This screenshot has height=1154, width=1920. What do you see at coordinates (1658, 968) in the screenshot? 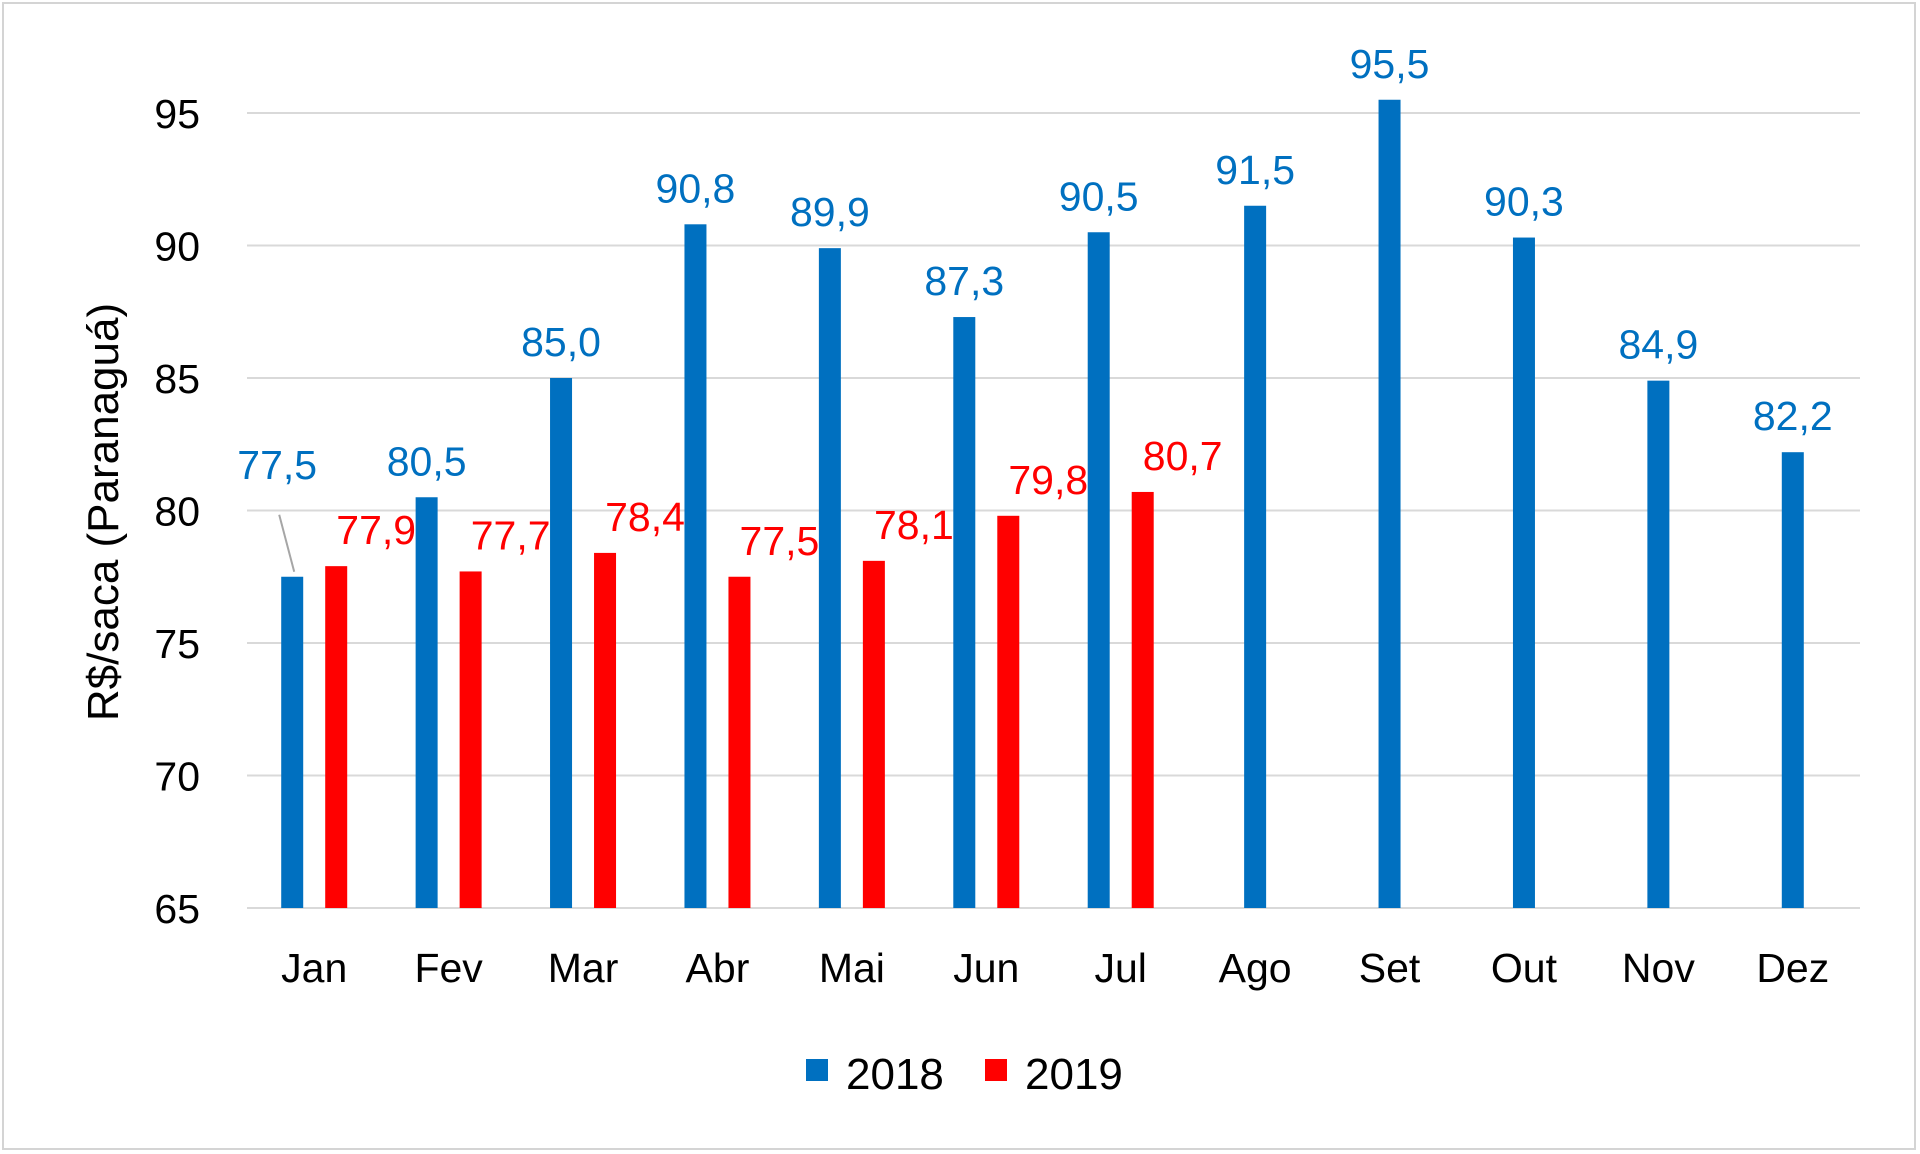
I see `x-tick-label-nov: Nov` at bounding box center [1658, 968].